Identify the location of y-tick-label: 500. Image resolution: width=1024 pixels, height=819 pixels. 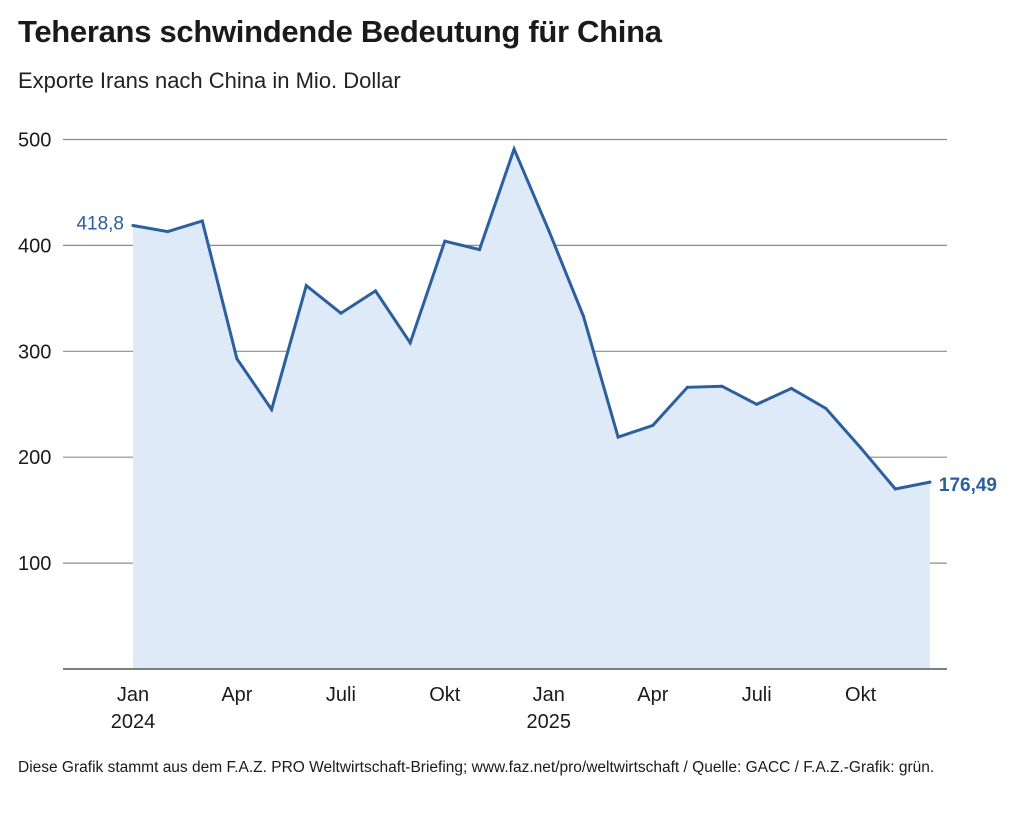
(34, 141).